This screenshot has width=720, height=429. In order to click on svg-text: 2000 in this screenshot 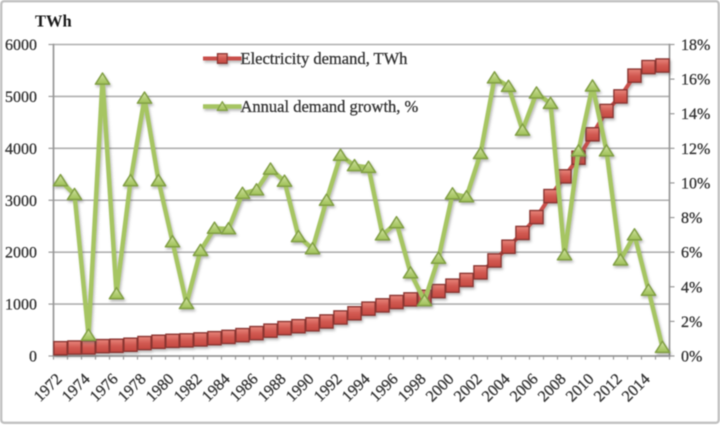, I will do `click(21, 253)`.